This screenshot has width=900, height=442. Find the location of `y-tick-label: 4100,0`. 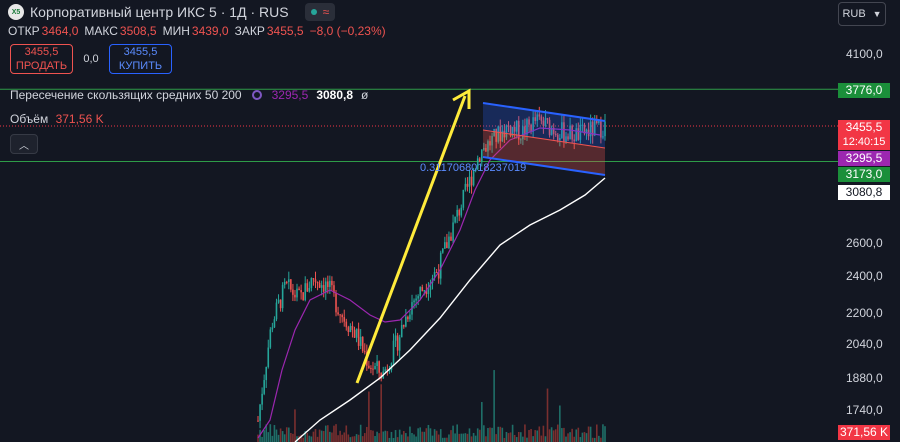

y-tick-label: 4100,0 is located at coordinates (864, 54).